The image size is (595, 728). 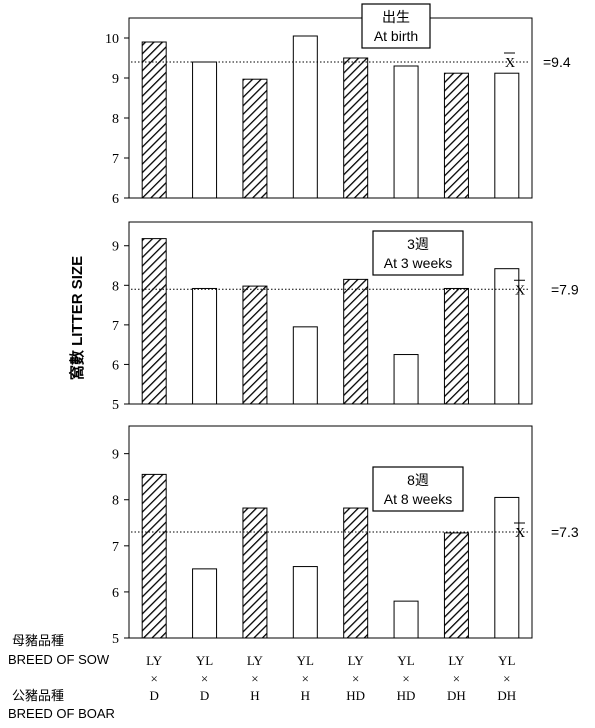 I want to click on boar-row-label-zh: 公豬品種, so click(x=38, y=695).